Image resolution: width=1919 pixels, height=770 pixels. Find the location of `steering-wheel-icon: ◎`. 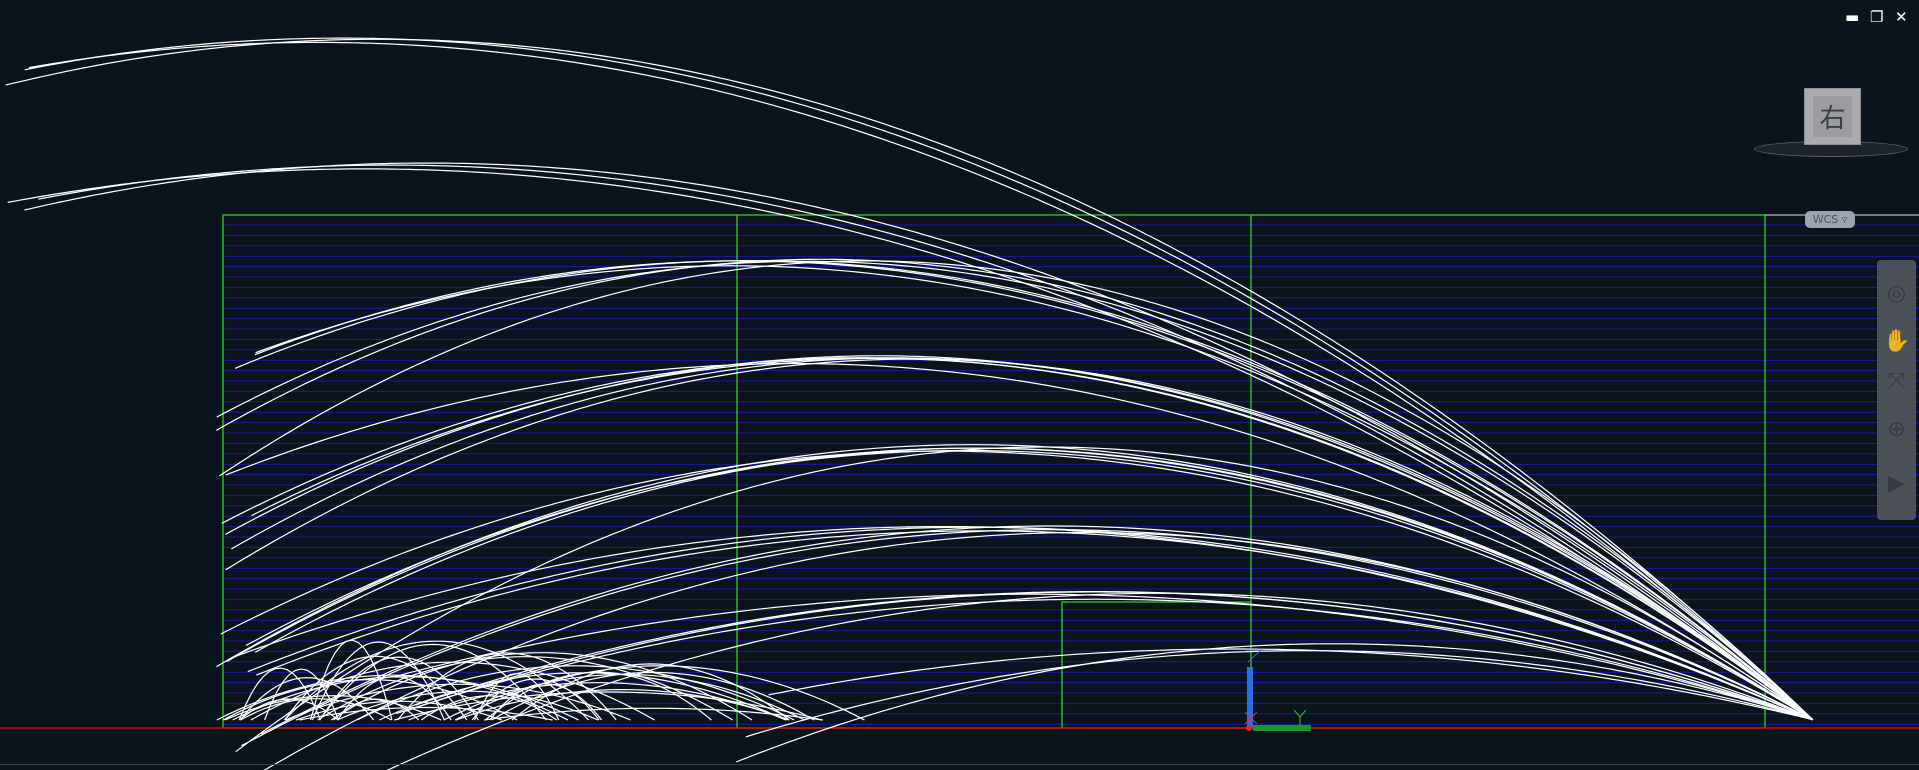

steering-wheel-icon: ◎ is located at coordinates (1896, 293).